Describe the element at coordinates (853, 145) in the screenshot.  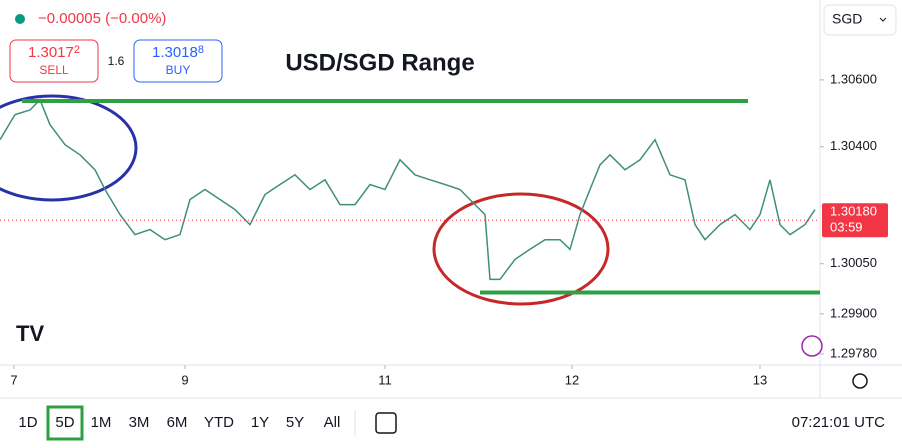
I see `y-tick-label: 1.30400` at that location.